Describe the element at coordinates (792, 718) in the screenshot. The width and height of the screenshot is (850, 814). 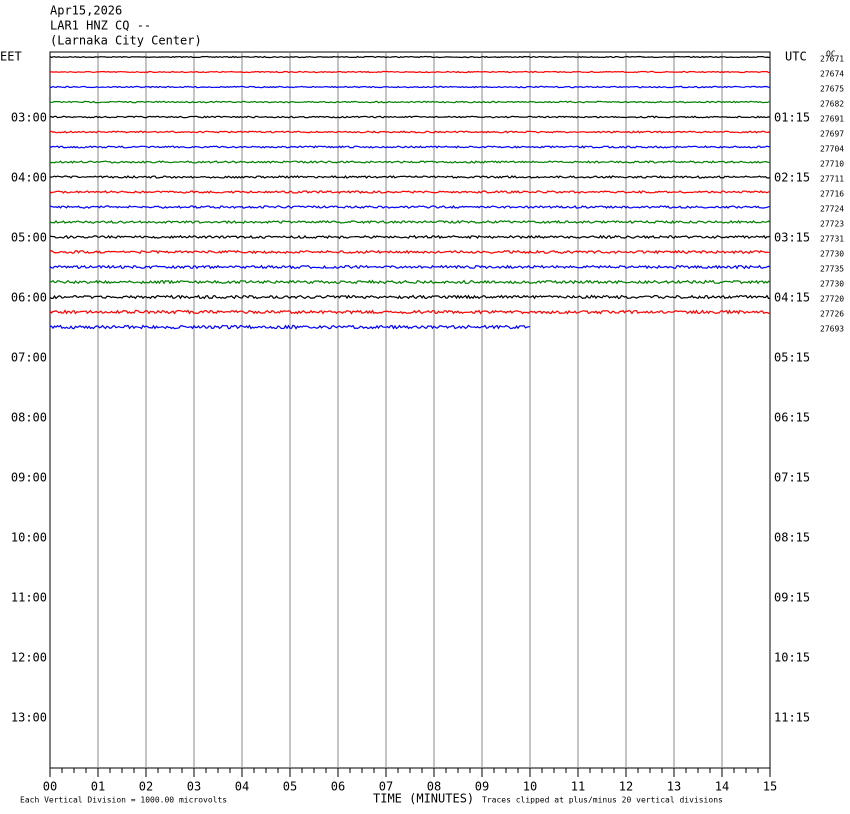
I see `right-time: 11:15` at that location.